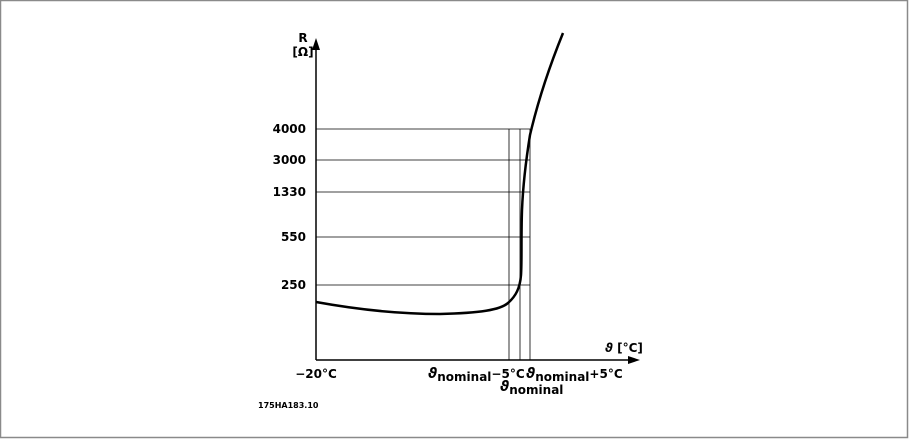 The height and width of the screenshot is (440, 910). What do you see at coordinates (288, 405) in the screenshot?
I see `figure-code: 175HA183.10` at bounding box center [288, 405].